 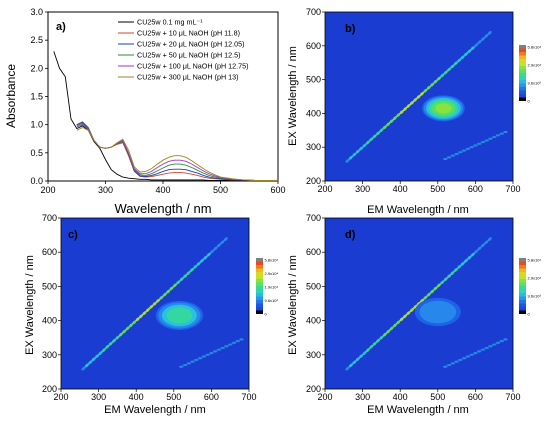 What do you see at coordinates (535, 296) in the screenshot?
I see `colorbar-label-d: 9.6x10³` at bounding box center [535, 296].